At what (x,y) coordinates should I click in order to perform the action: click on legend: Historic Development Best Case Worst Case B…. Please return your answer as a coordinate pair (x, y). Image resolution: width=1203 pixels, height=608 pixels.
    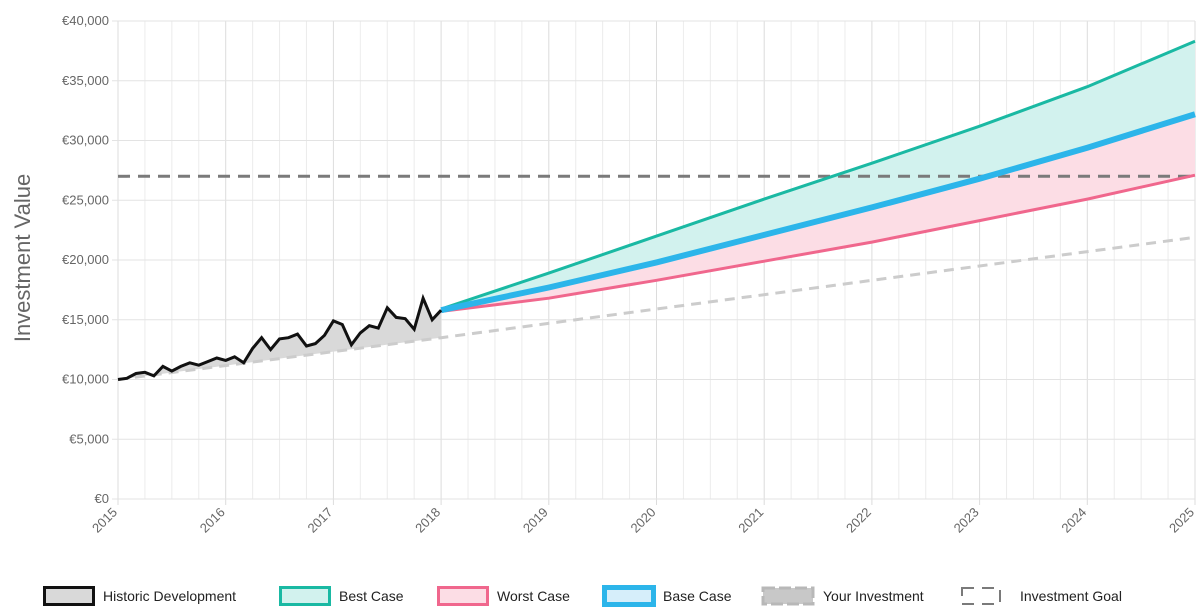
    Looking at the image, I should click on (582, 596).